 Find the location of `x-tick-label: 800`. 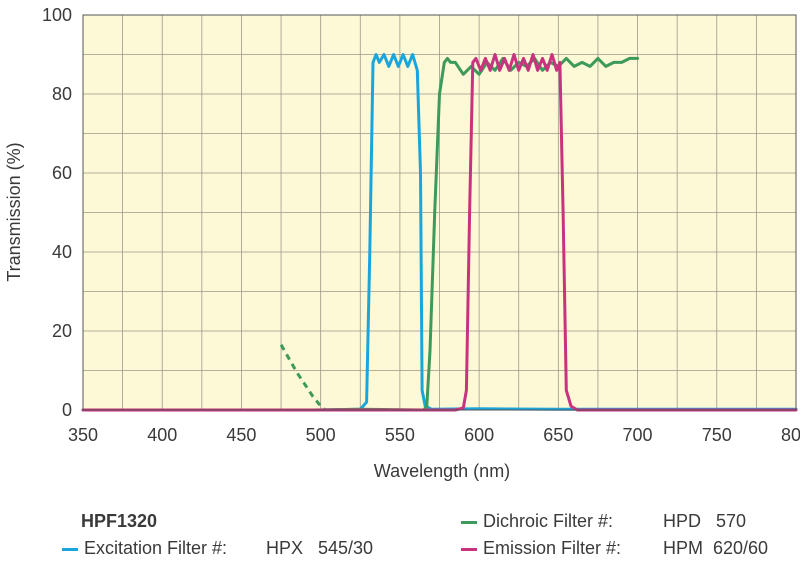

x-tick-label: 800 is located at coordinates (790, 435).